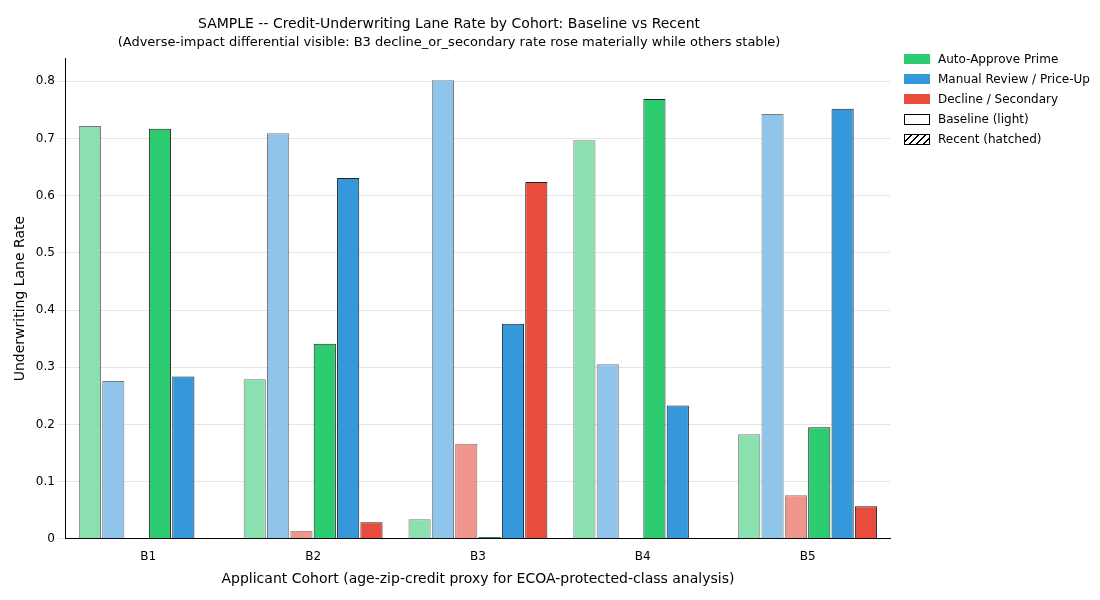  What do you see at coordinates (990, 139) in the screenshot?
I see `text: Recent (hatched)` at bounding box center [990, 139].